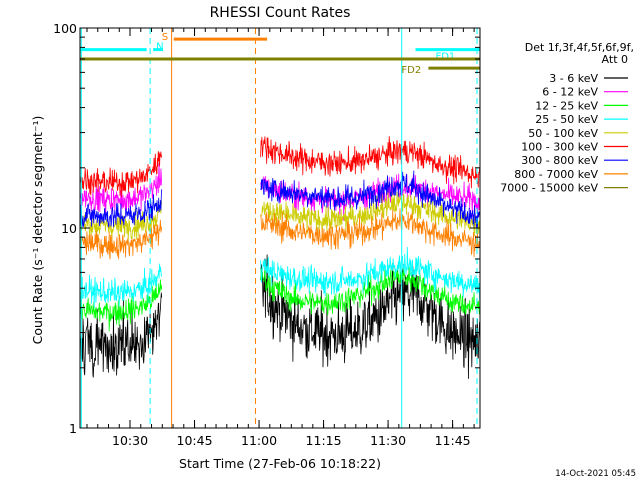 This screenshot has height=480, width=640. What do you see at coordinates (549, 188) in the screenshot?
I see `legend-label-8: 7000 - 15000 keV` at bounding box center [549, 188].